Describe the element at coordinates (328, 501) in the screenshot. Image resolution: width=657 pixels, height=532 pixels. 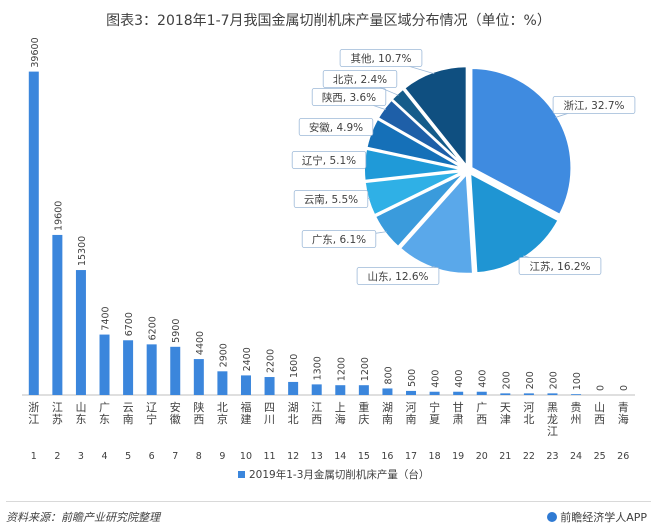
I see `footer-divider` at that location.